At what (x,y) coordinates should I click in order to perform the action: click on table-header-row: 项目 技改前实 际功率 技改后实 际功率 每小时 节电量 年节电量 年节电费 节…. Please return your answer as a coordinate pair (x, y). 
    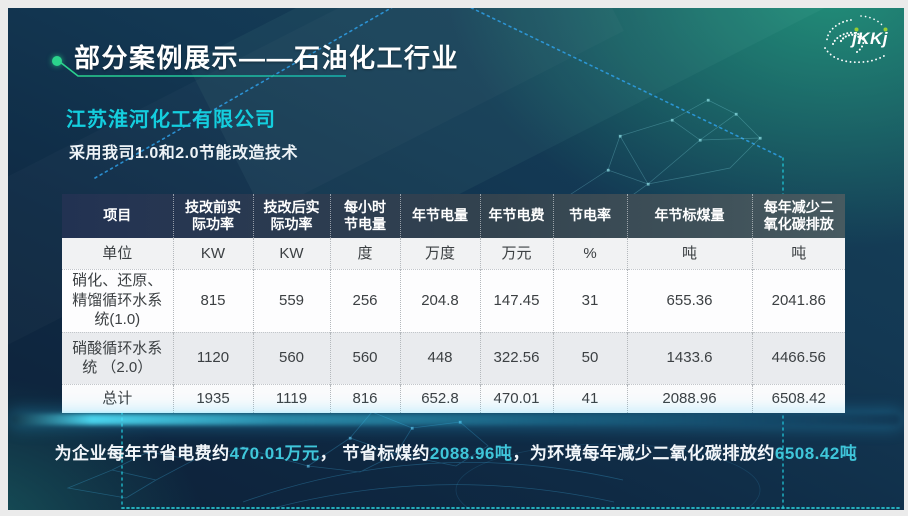
    Looking at the image, I should click on (453, 216).